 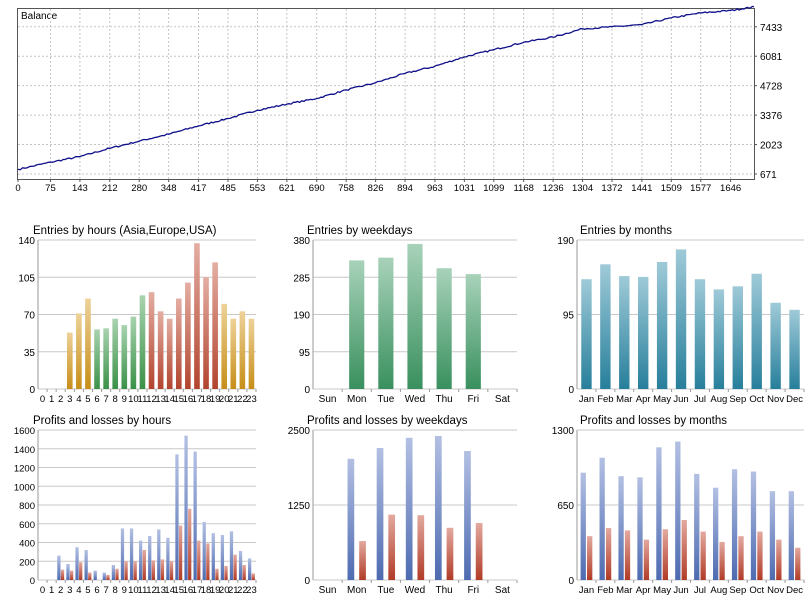 What do you see at coordinates (160, 590) in the screenshot?
I see `x-tick-label: 13` at bounding box center [160, 590].